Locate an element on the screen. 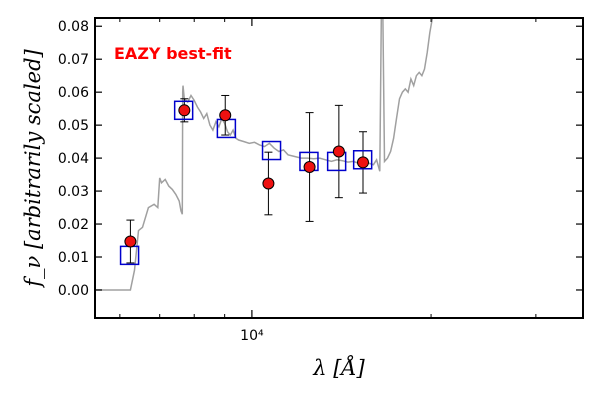 Image resolution: width=600 pixels, height=400 pixels. y-tick-label: 0.08 is located at coordinates (73, 27).